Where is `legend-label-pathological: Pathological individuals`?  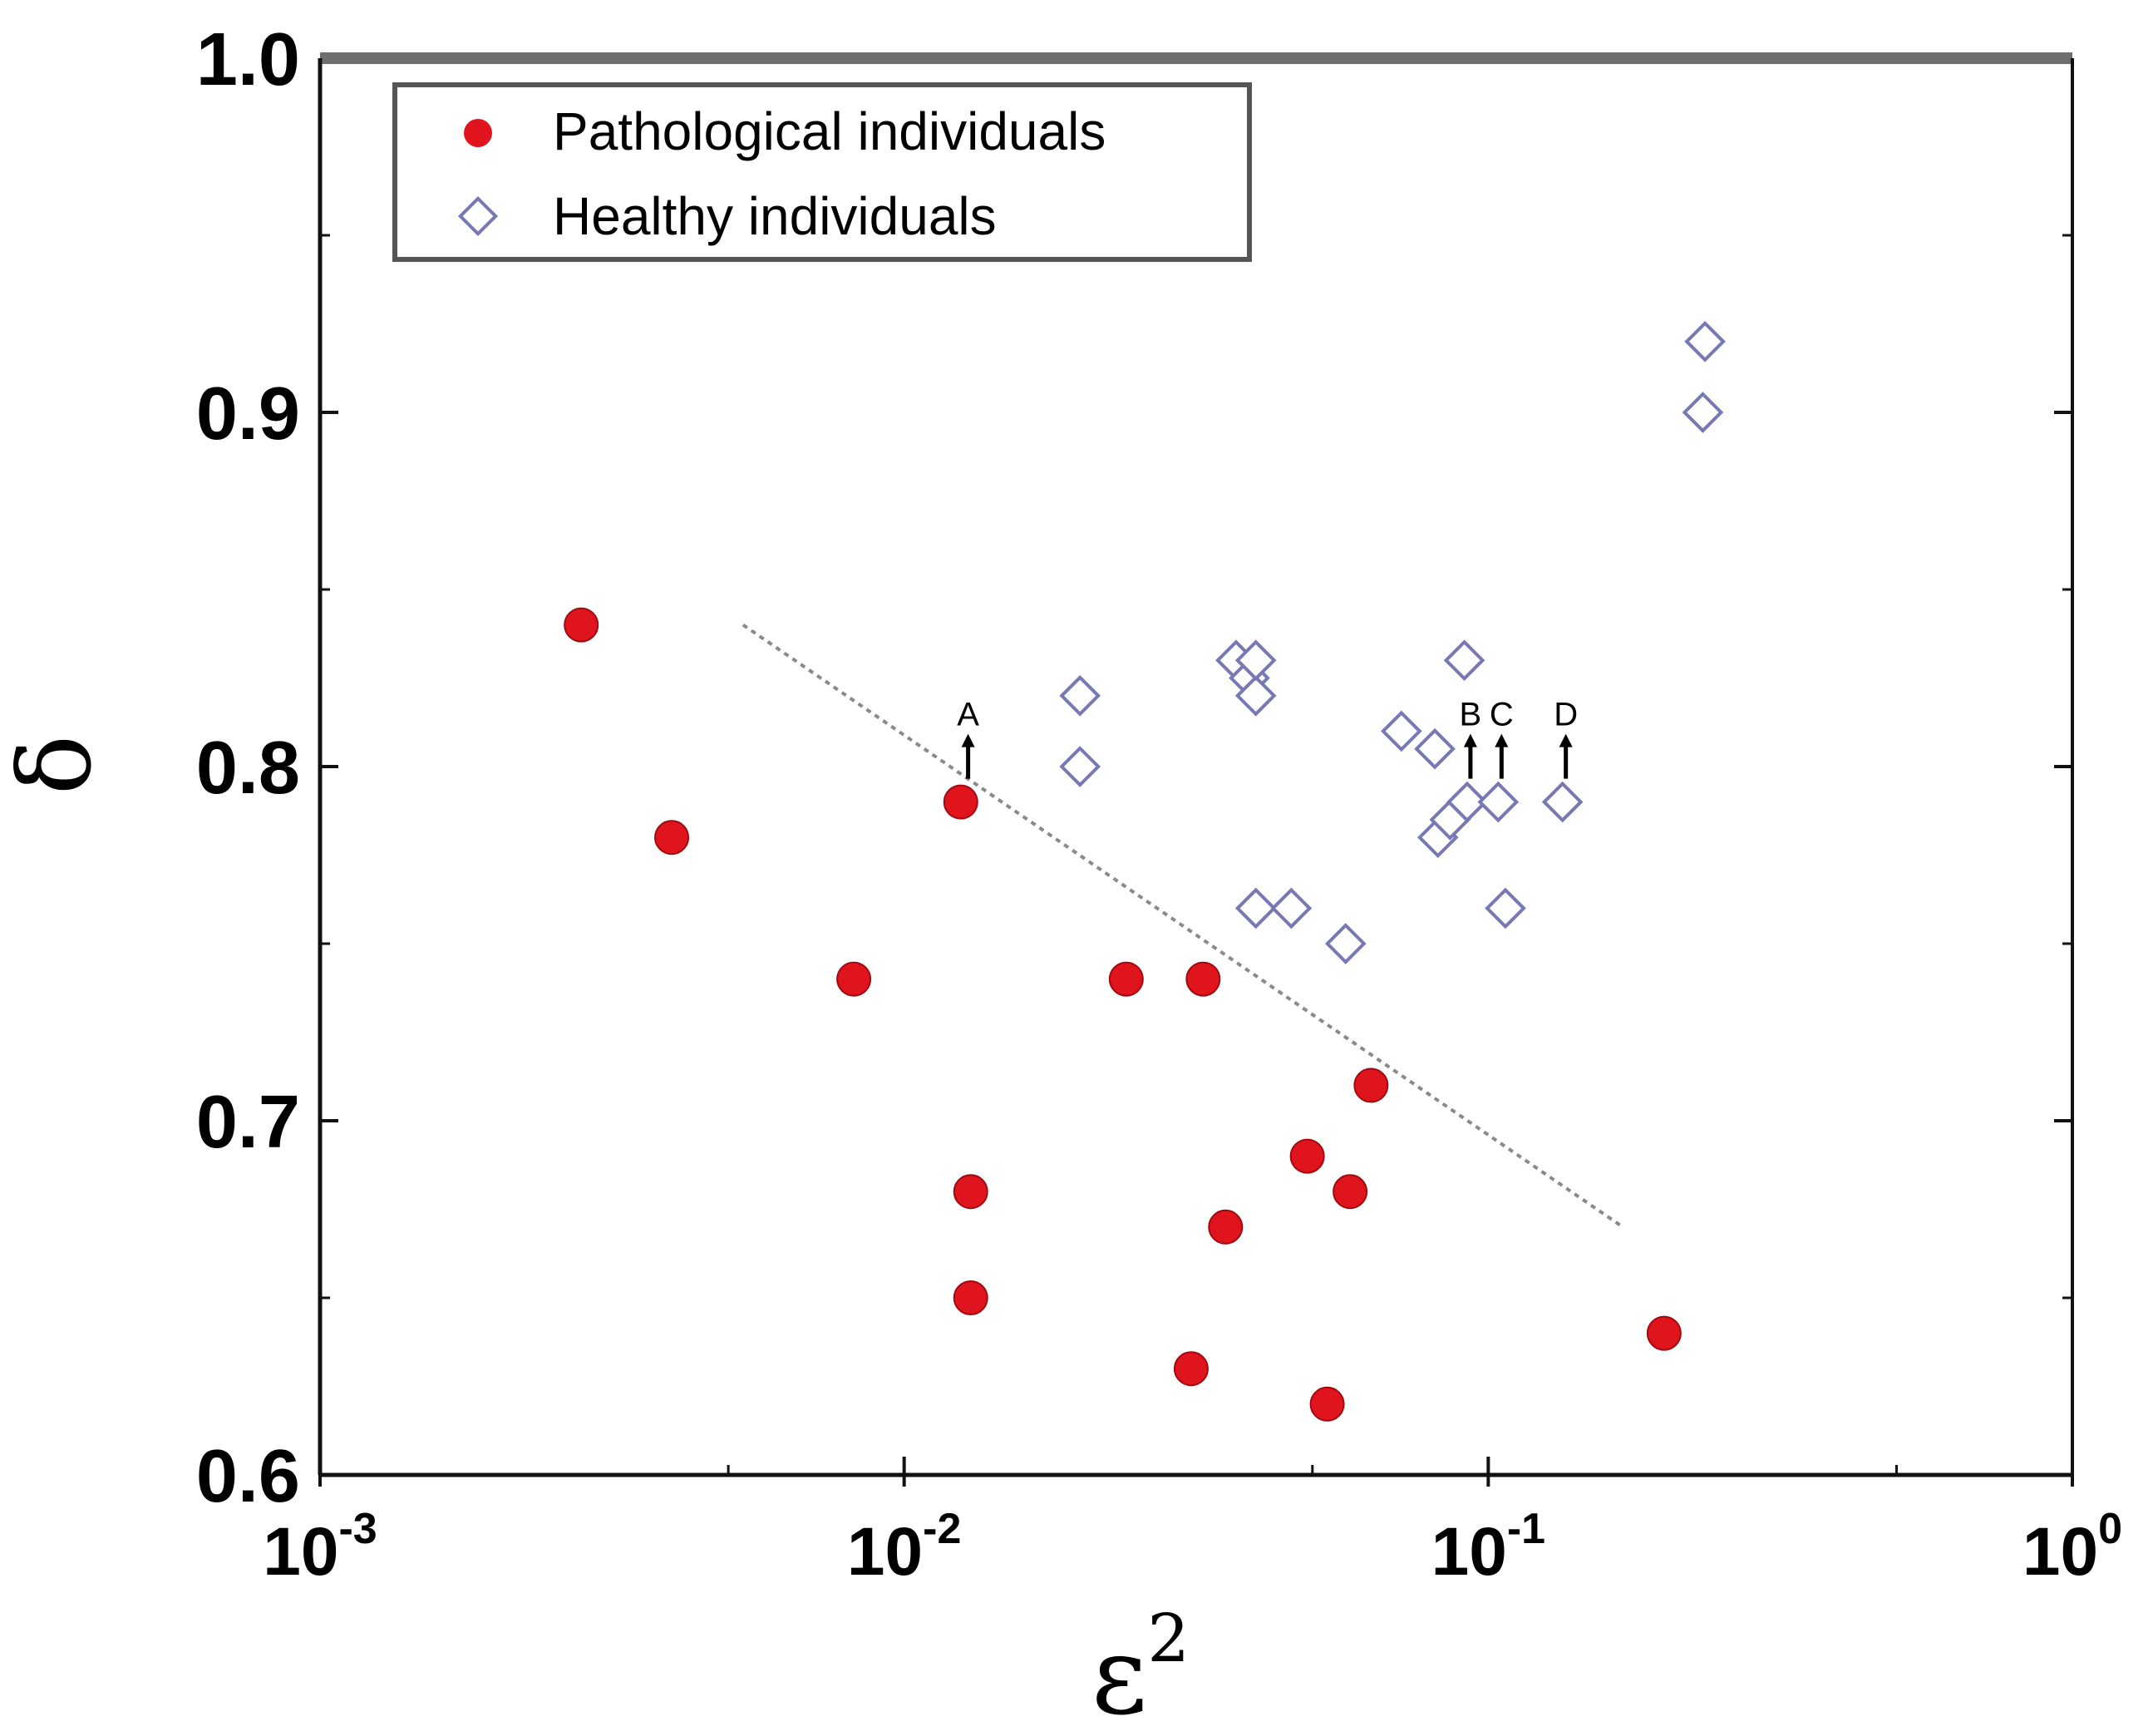 legend-label-pathological: Pathological individuals is located at coordinates (830, 131).